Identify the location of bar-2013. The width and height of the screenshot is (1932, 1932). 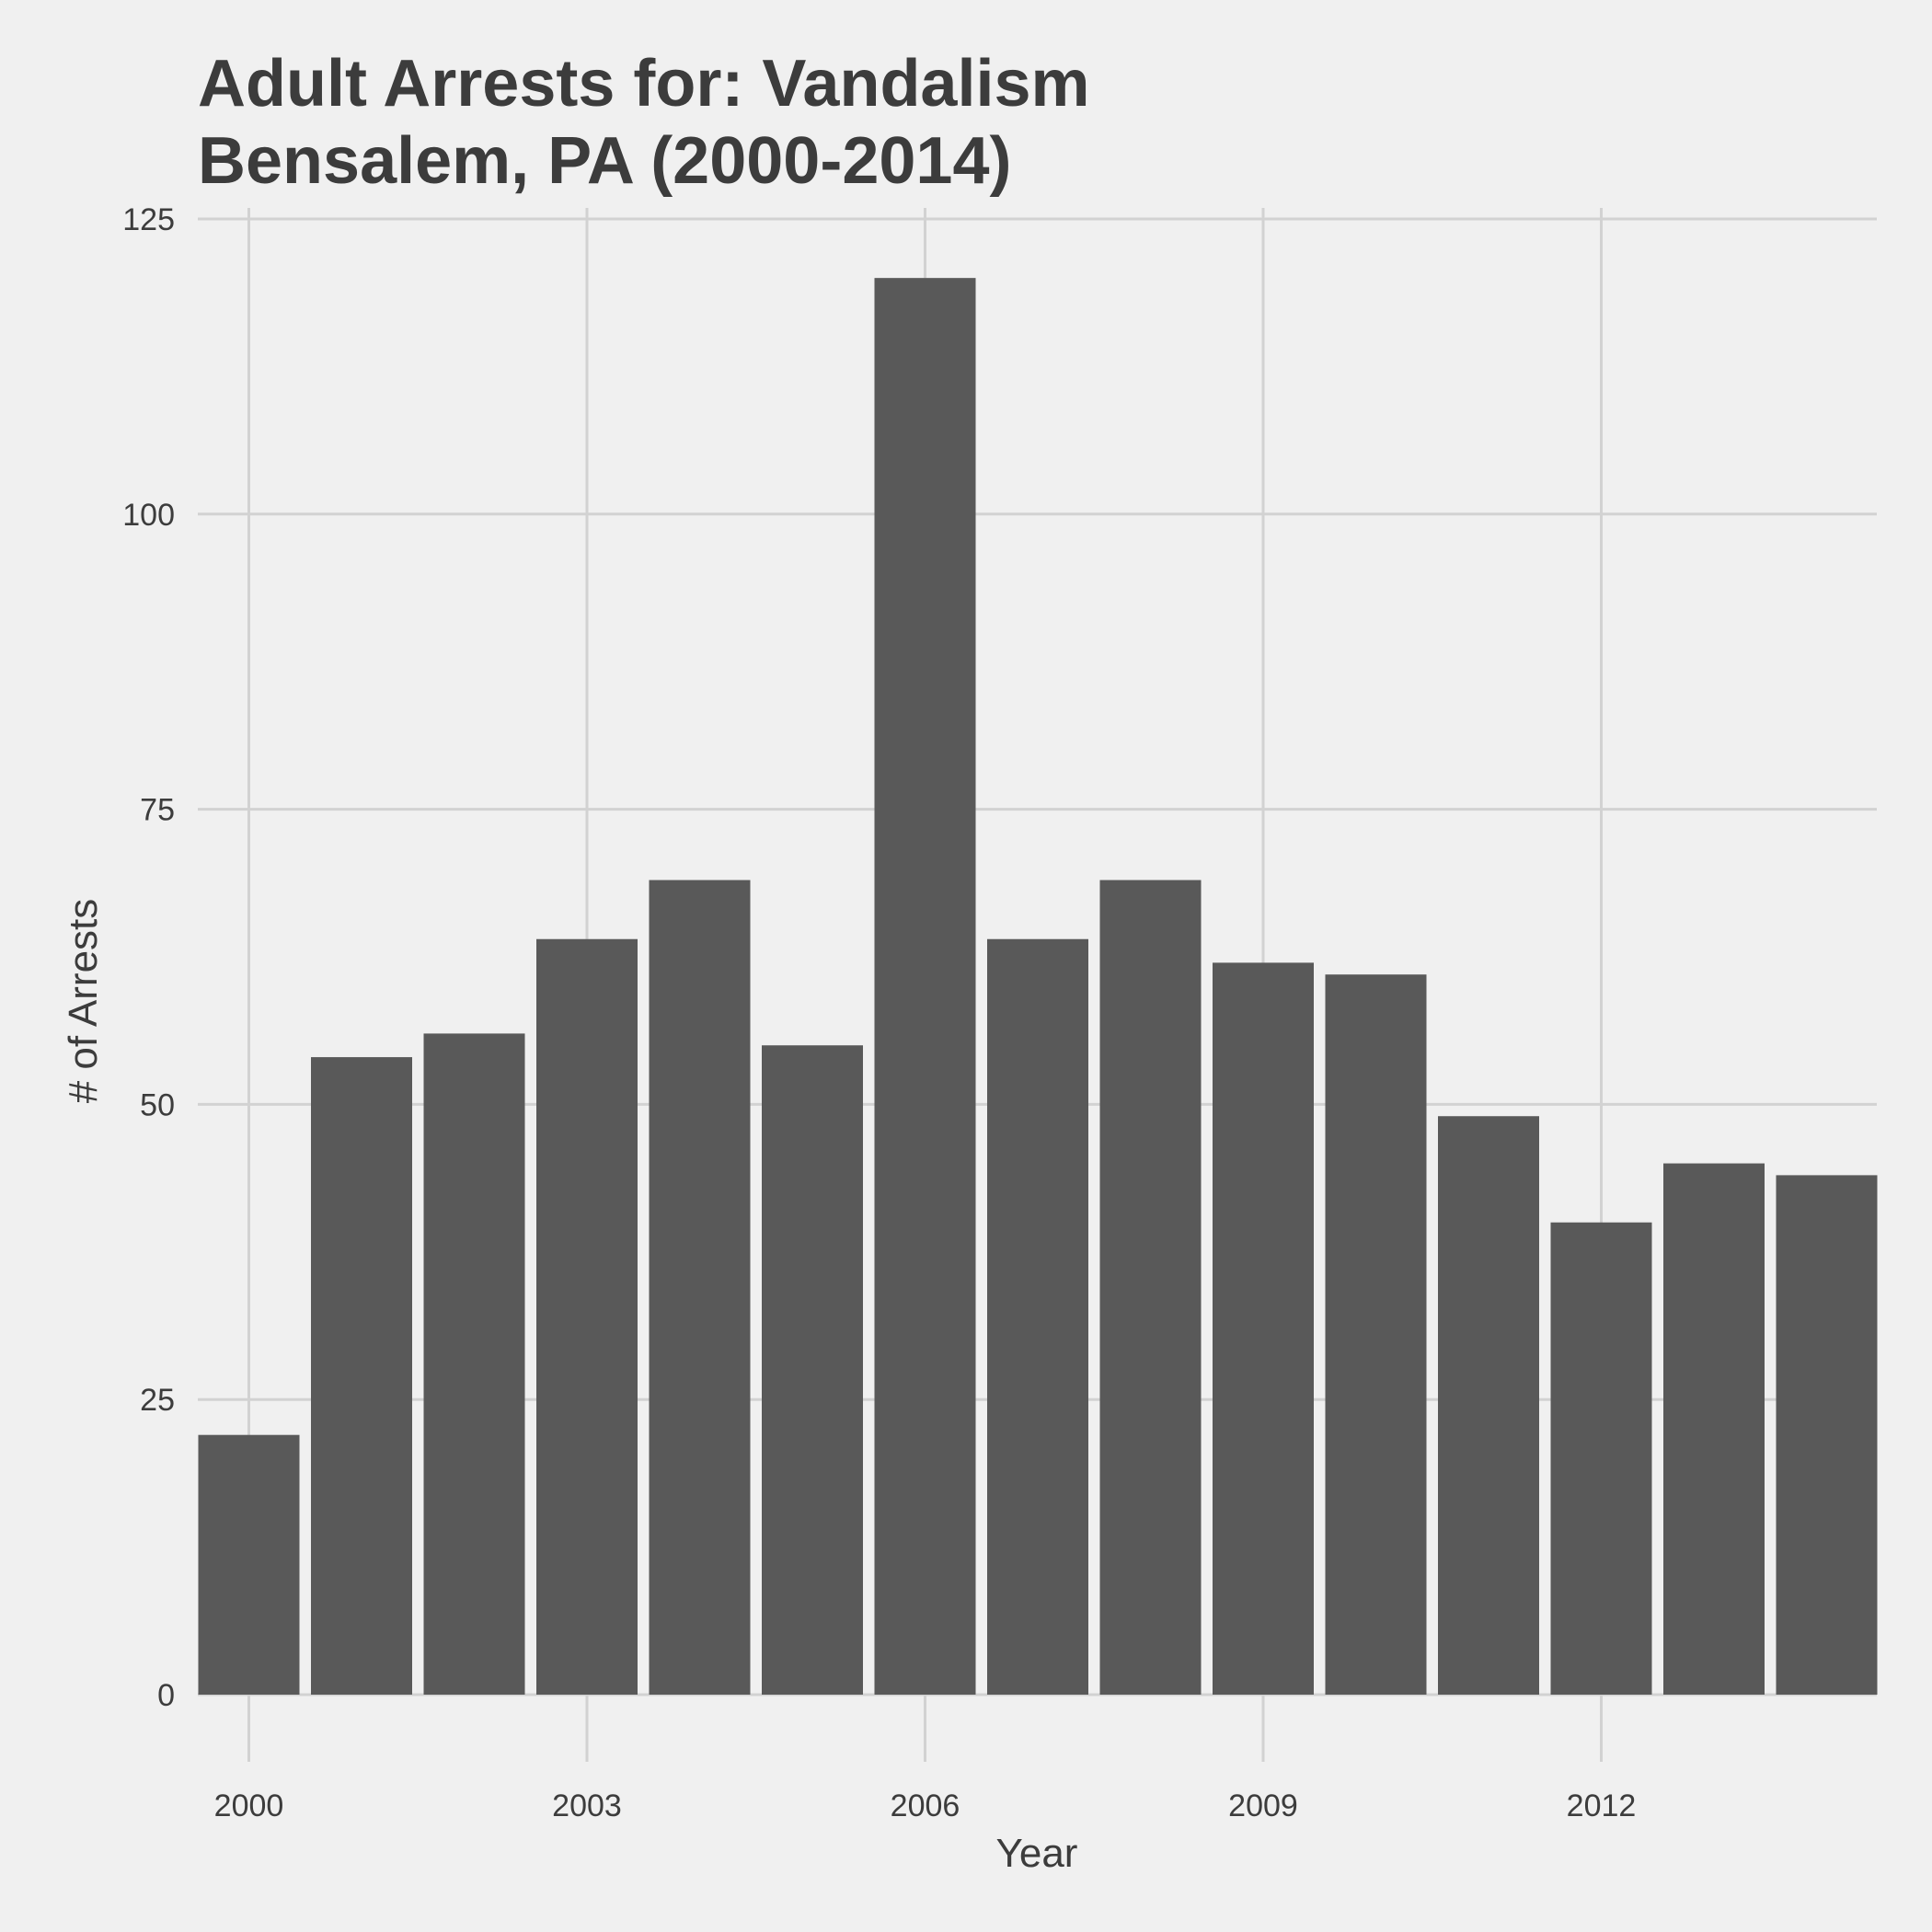
(1714, 1429).